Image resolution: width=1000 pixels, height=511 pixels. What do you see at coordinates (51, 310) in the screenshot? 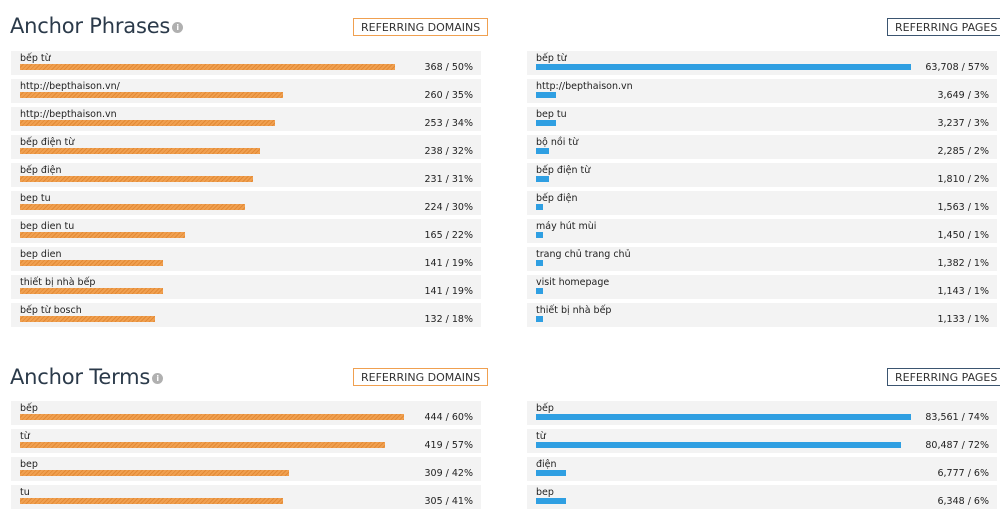
I see `anchor-label: bếp từ bosch` at bounding box center [51, 310].